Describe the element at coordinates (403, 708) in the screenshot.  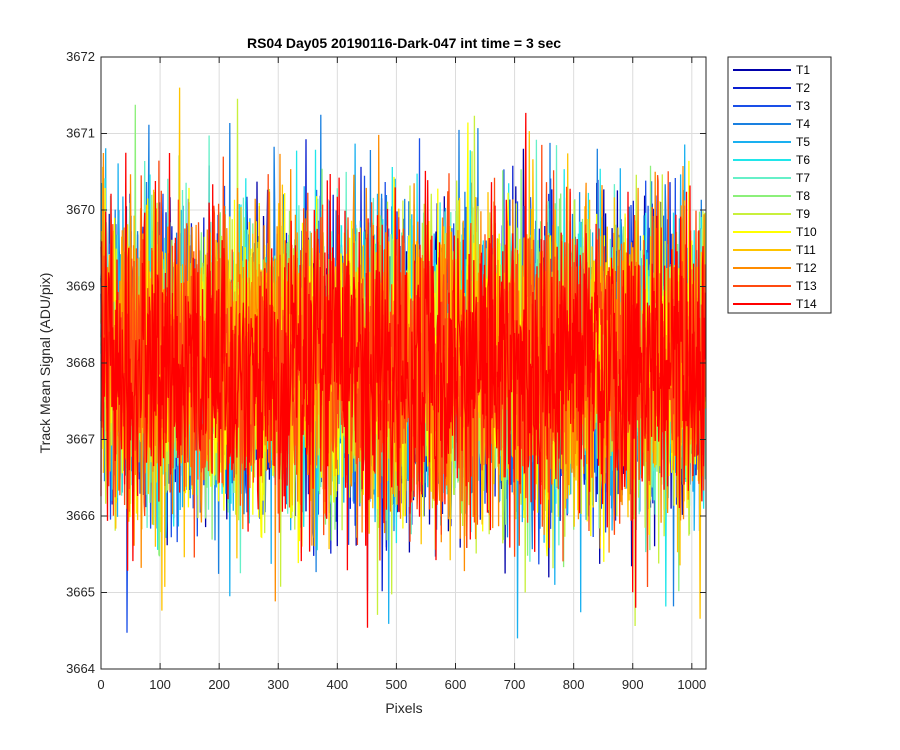
I see `x-axis-label: Pixels` at that location.